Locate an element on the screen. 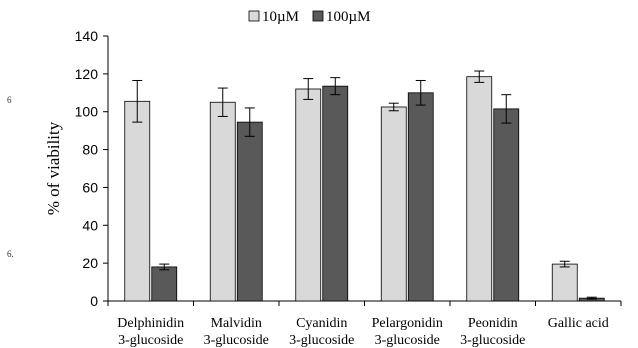  x-tick-label: Peonidin is located at coordinates (493, 323).